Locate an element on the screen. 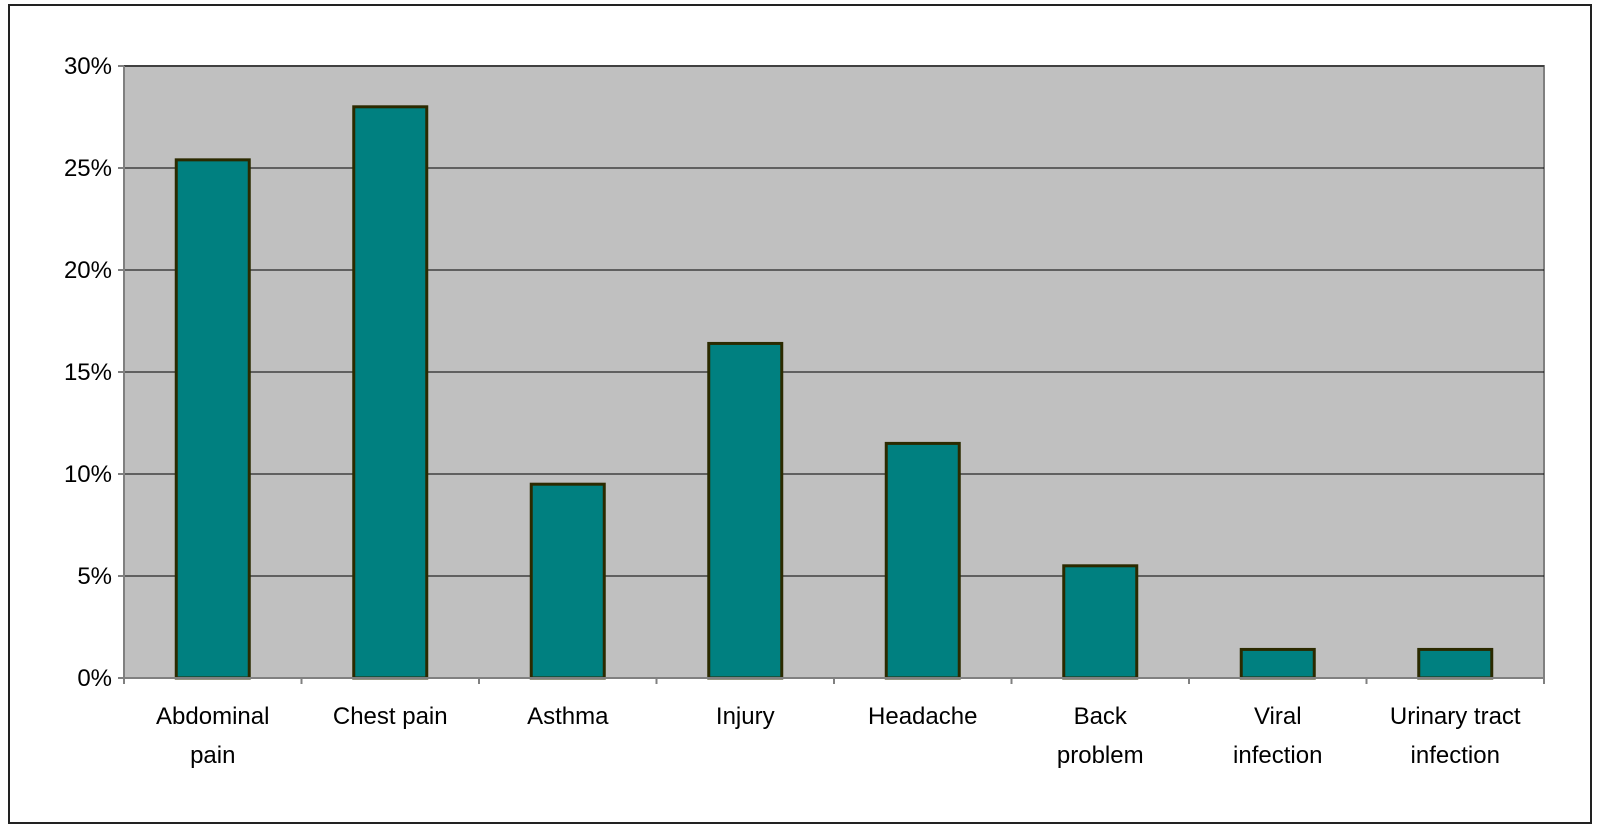  y-tick-label: 30% is located at coordinates (88, 66).